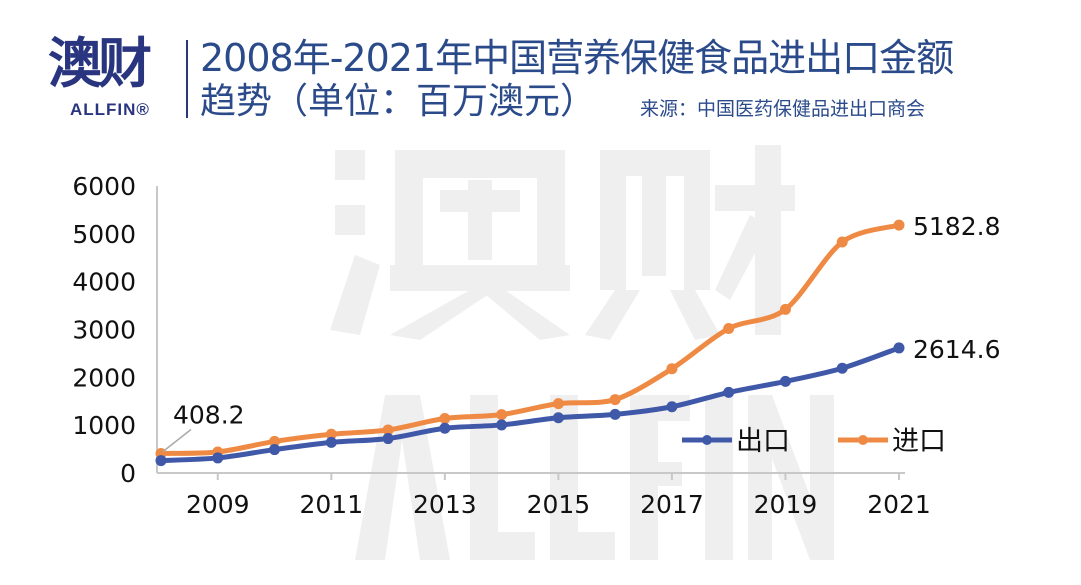 Image resolution: width=1081 pixels, height=585 pixels. I want to click on legend-item: 出口, so click(736, 441).